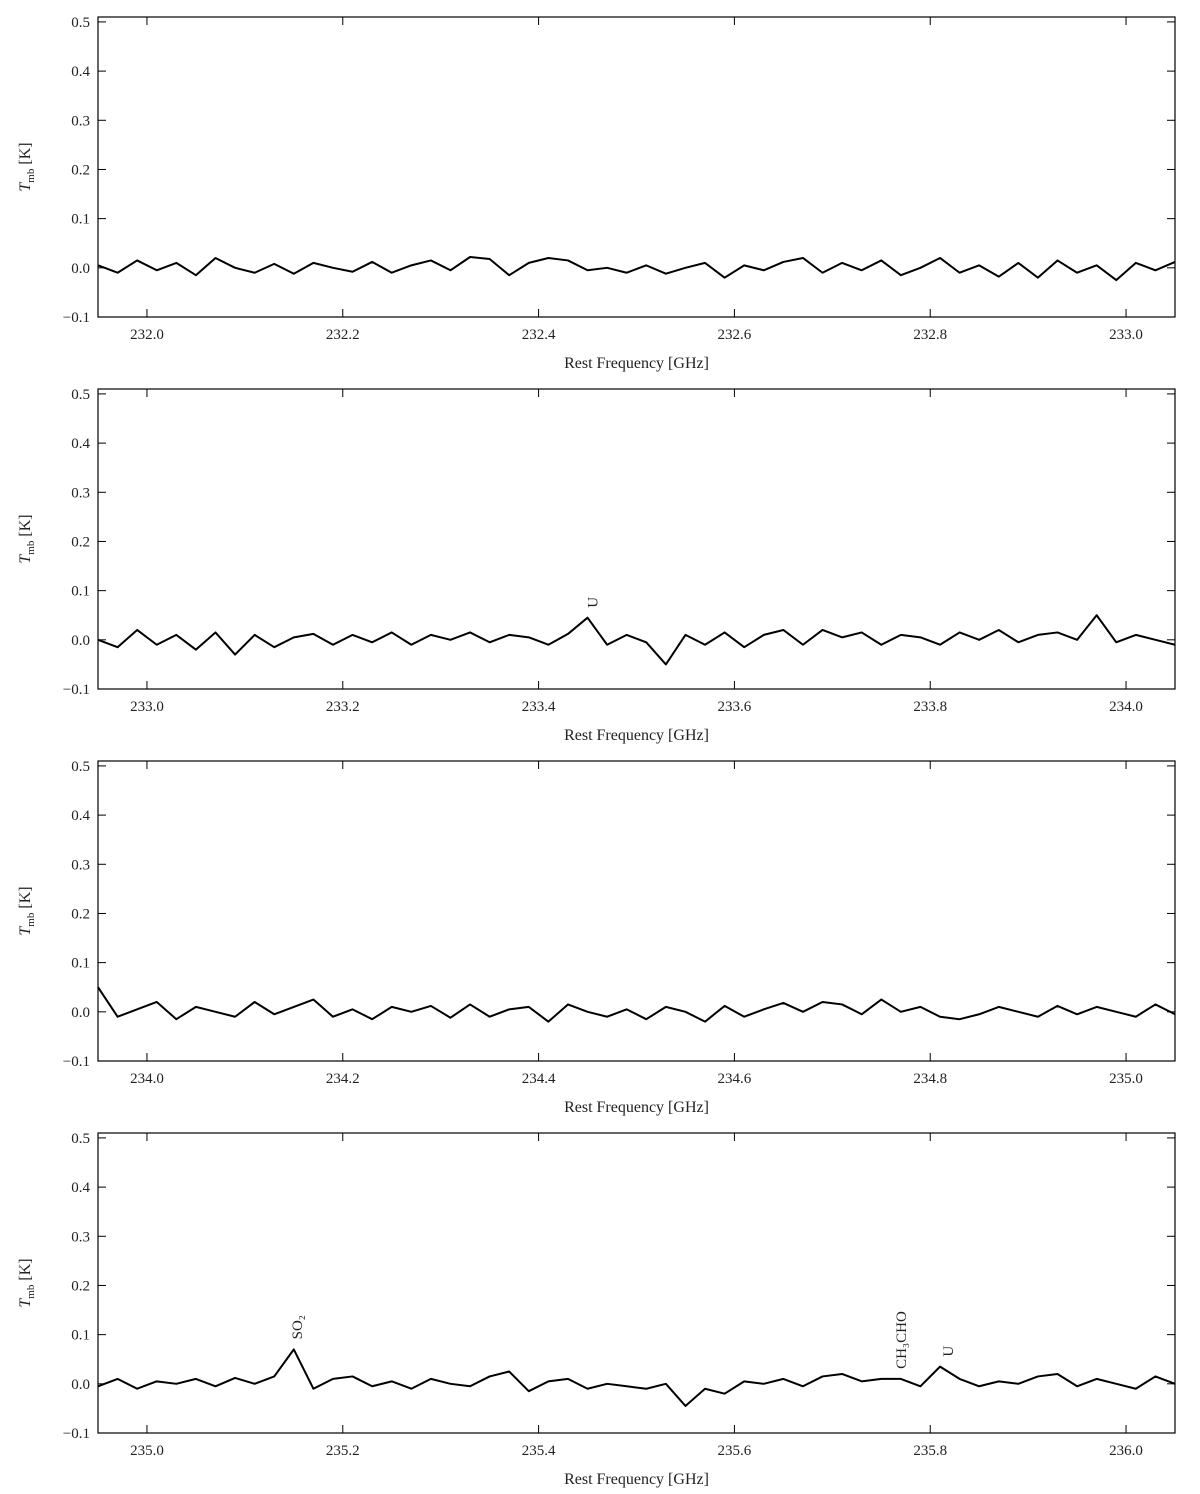 Image resolution: width=1200 pixels, height=1494 pixels. Describe the element at coordinates (735, 1451) in the screenshot. I see `x-tick-label: 235.6` at that location.